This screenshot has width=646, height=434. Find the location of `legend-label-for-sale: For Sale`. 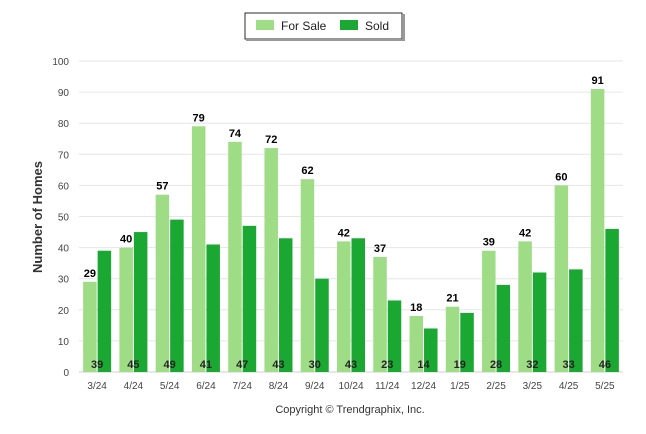

legend-label-for-sale: For Sale is located at coordinates (304, 26).